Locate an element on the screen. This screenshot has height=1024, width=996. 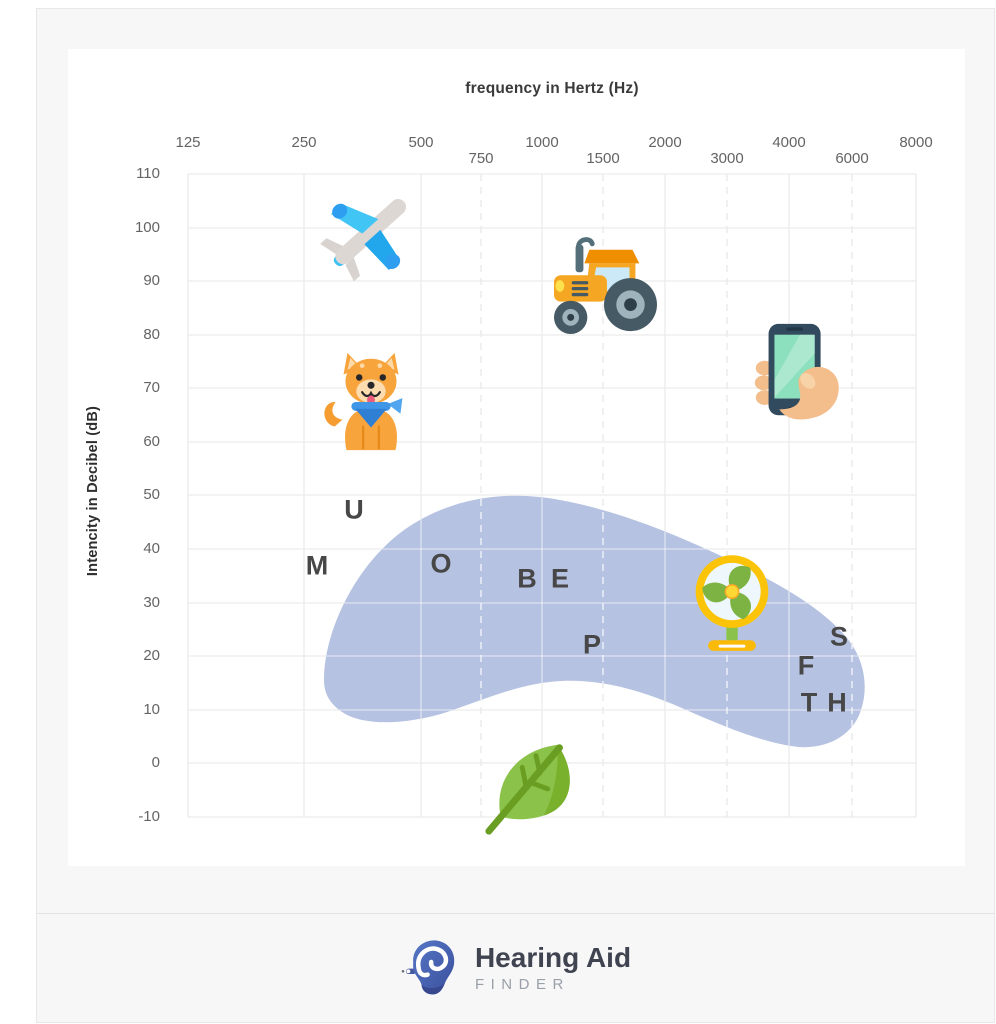
x-tick-label-6000: 6000 is located at coordinates (852, 158).